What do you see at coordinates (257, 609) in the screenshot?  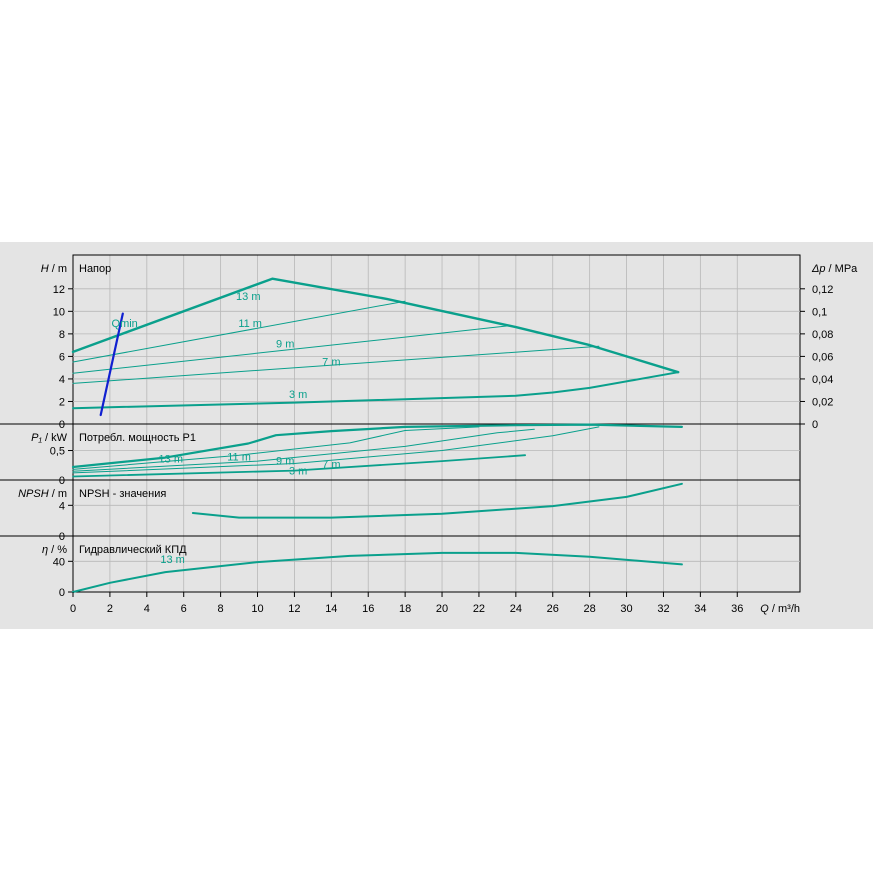 I see `x-tick-label: 10` at bounding box center [257, 609].